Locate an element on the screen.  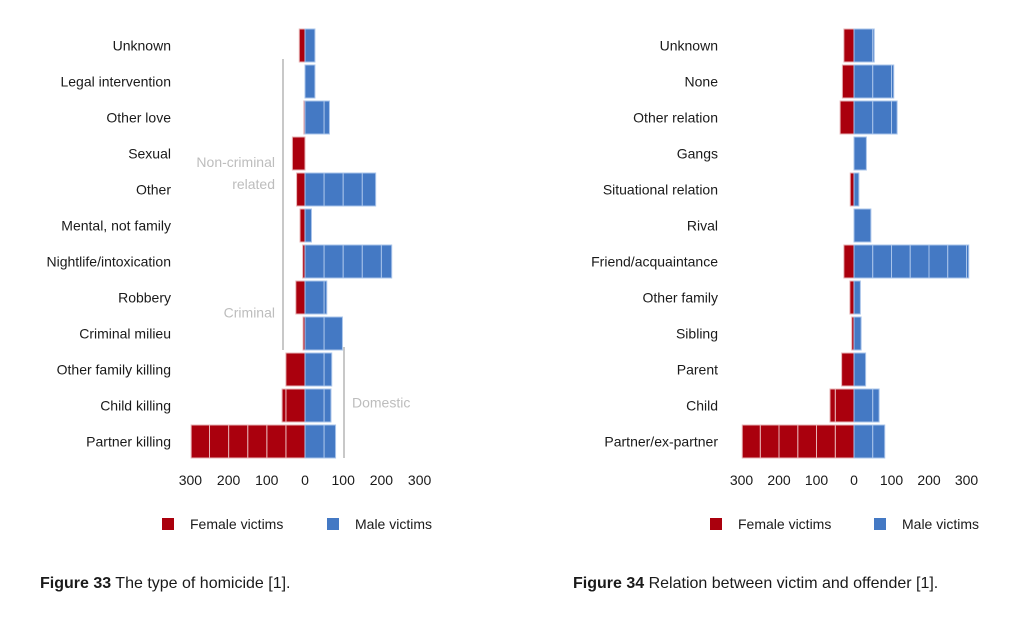
category-label: Other is located at coordinates (153, 190).